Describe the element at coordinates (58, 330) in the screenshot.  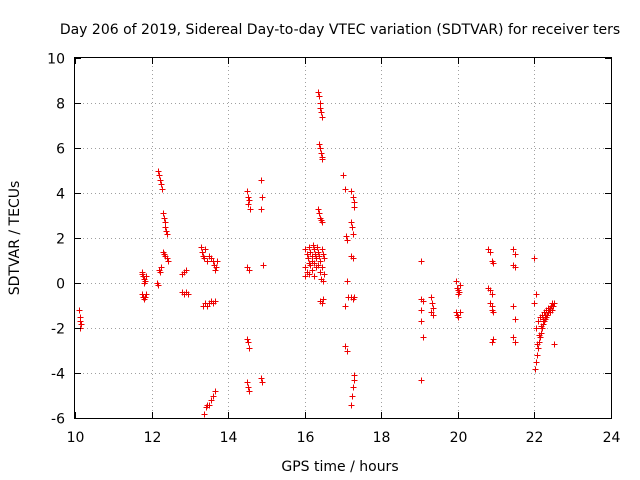
I see `y-tick-label: -2` at that location.